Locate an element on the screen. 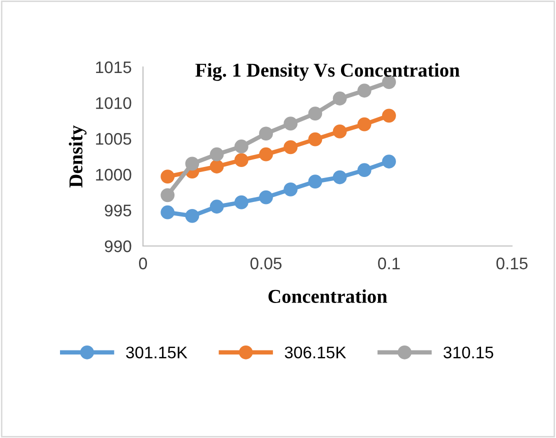 The image size is (556, 438). y-tick-label: 1000 is located at coordinates (114, 174).